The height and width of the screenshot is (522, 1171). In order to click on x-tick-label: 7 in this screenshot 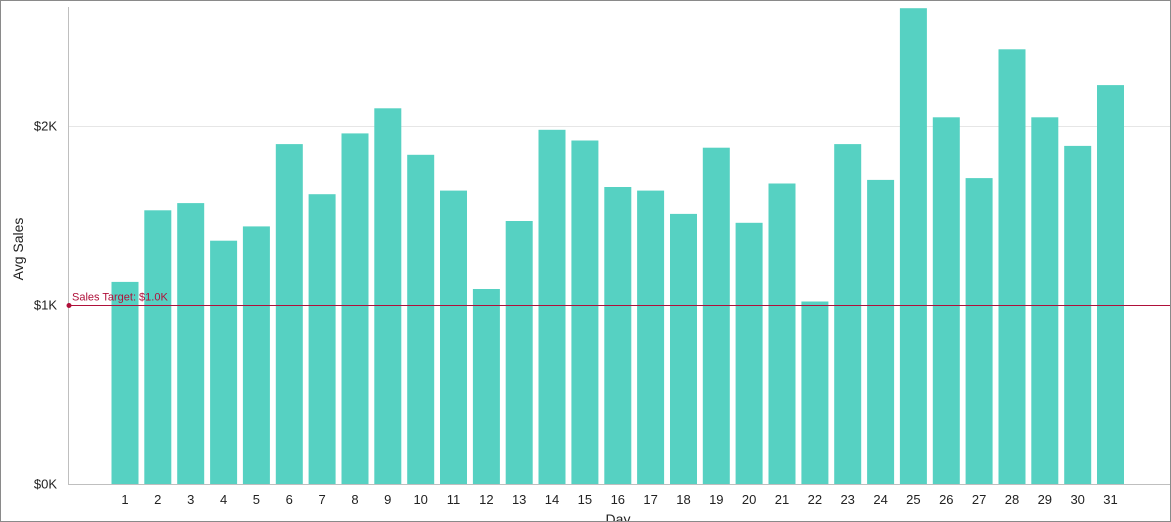, I will do `click(321, 499)`.